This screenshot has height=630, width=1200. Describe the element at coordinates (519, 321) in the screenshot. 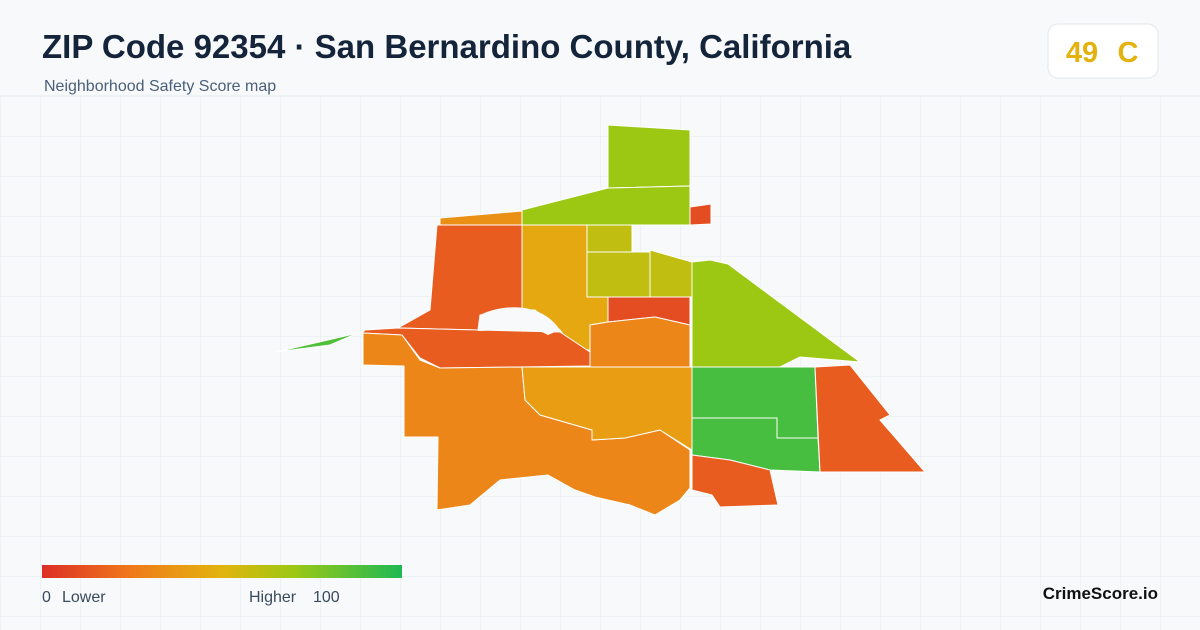

I see `lake` at that location.